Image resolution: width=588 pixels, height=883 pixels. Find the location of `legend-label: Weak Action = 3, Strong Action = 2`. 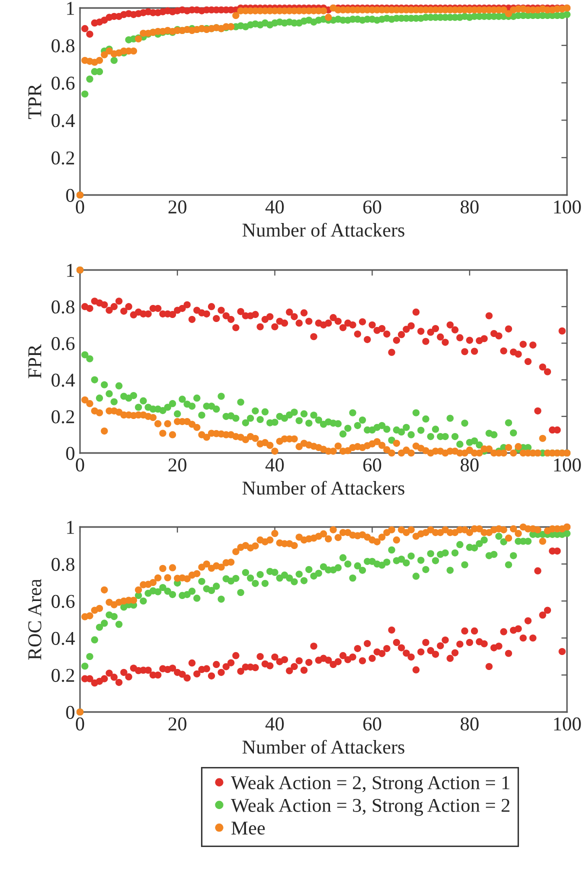

legend-label: Weak Action = 3, Strong Action = 2 is located at coordinates (370, 807).